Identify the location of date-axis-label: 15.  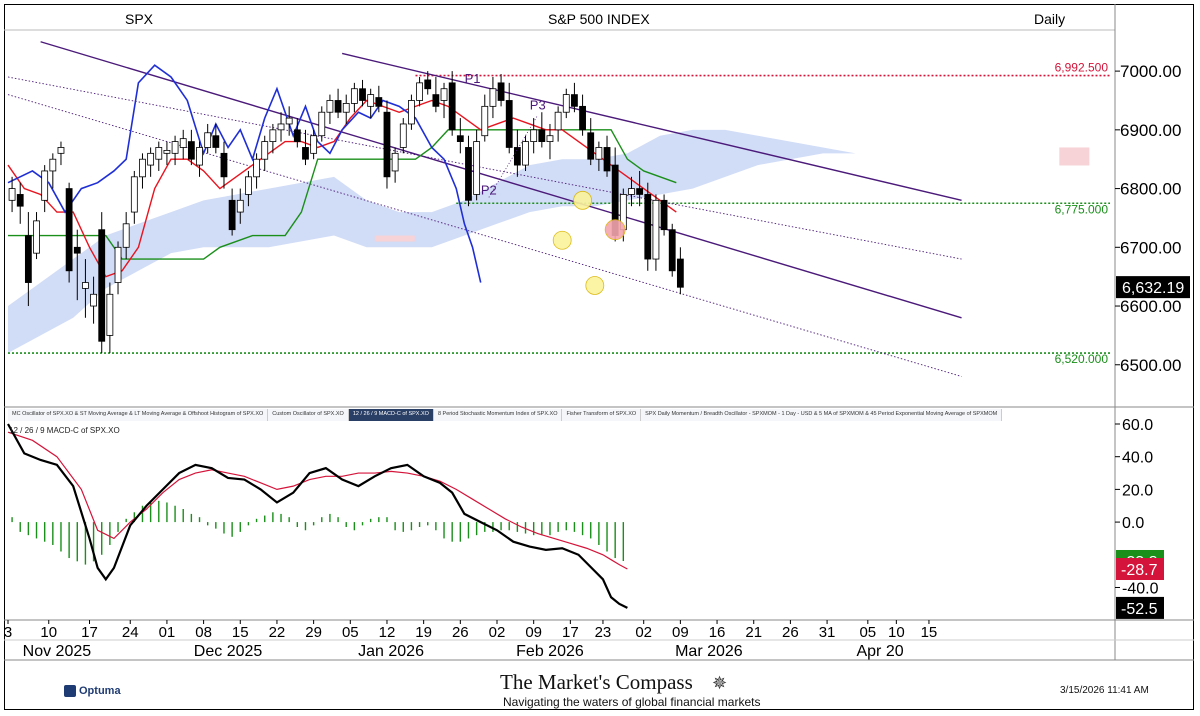
(929, 632).